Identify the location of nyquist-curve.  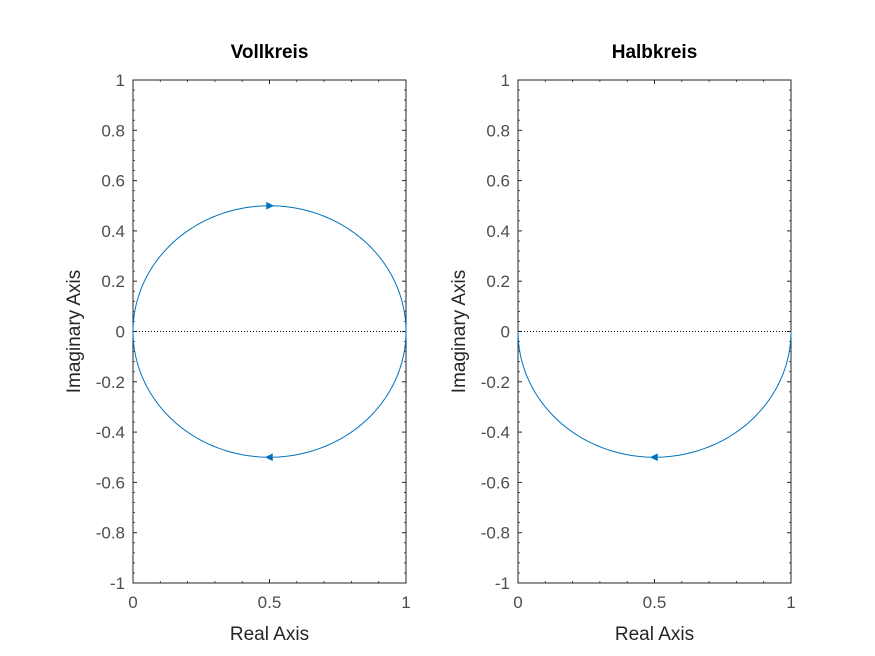
(269, 331).